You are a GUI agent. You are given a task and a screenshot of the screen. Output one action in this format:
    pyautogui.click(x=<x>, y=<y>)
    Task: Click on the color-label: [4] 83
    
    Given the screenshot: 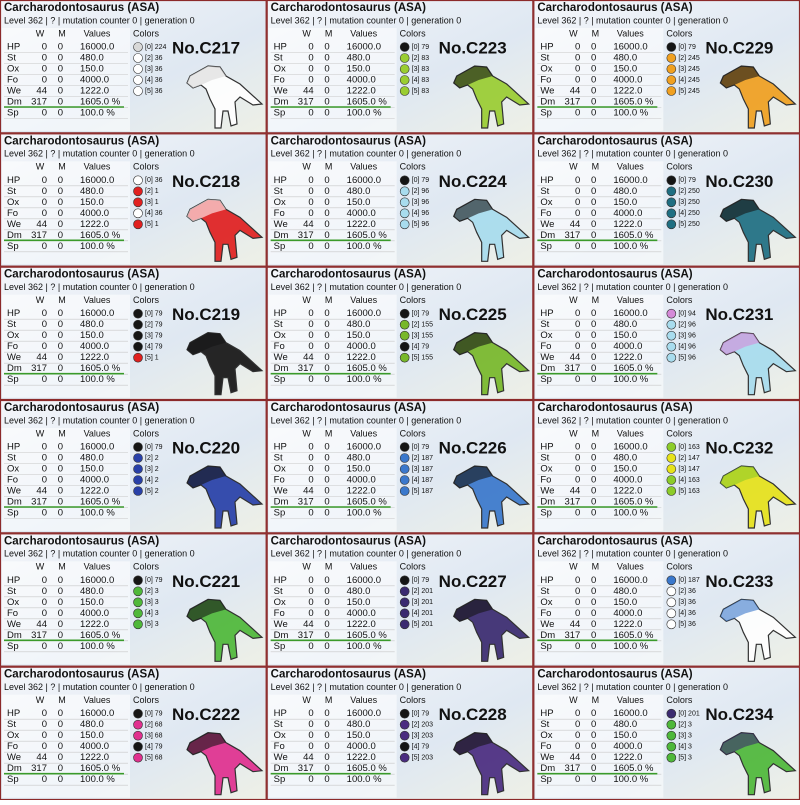 What is the action you would take?
    pyautogui.click(x=421, y=80)
    